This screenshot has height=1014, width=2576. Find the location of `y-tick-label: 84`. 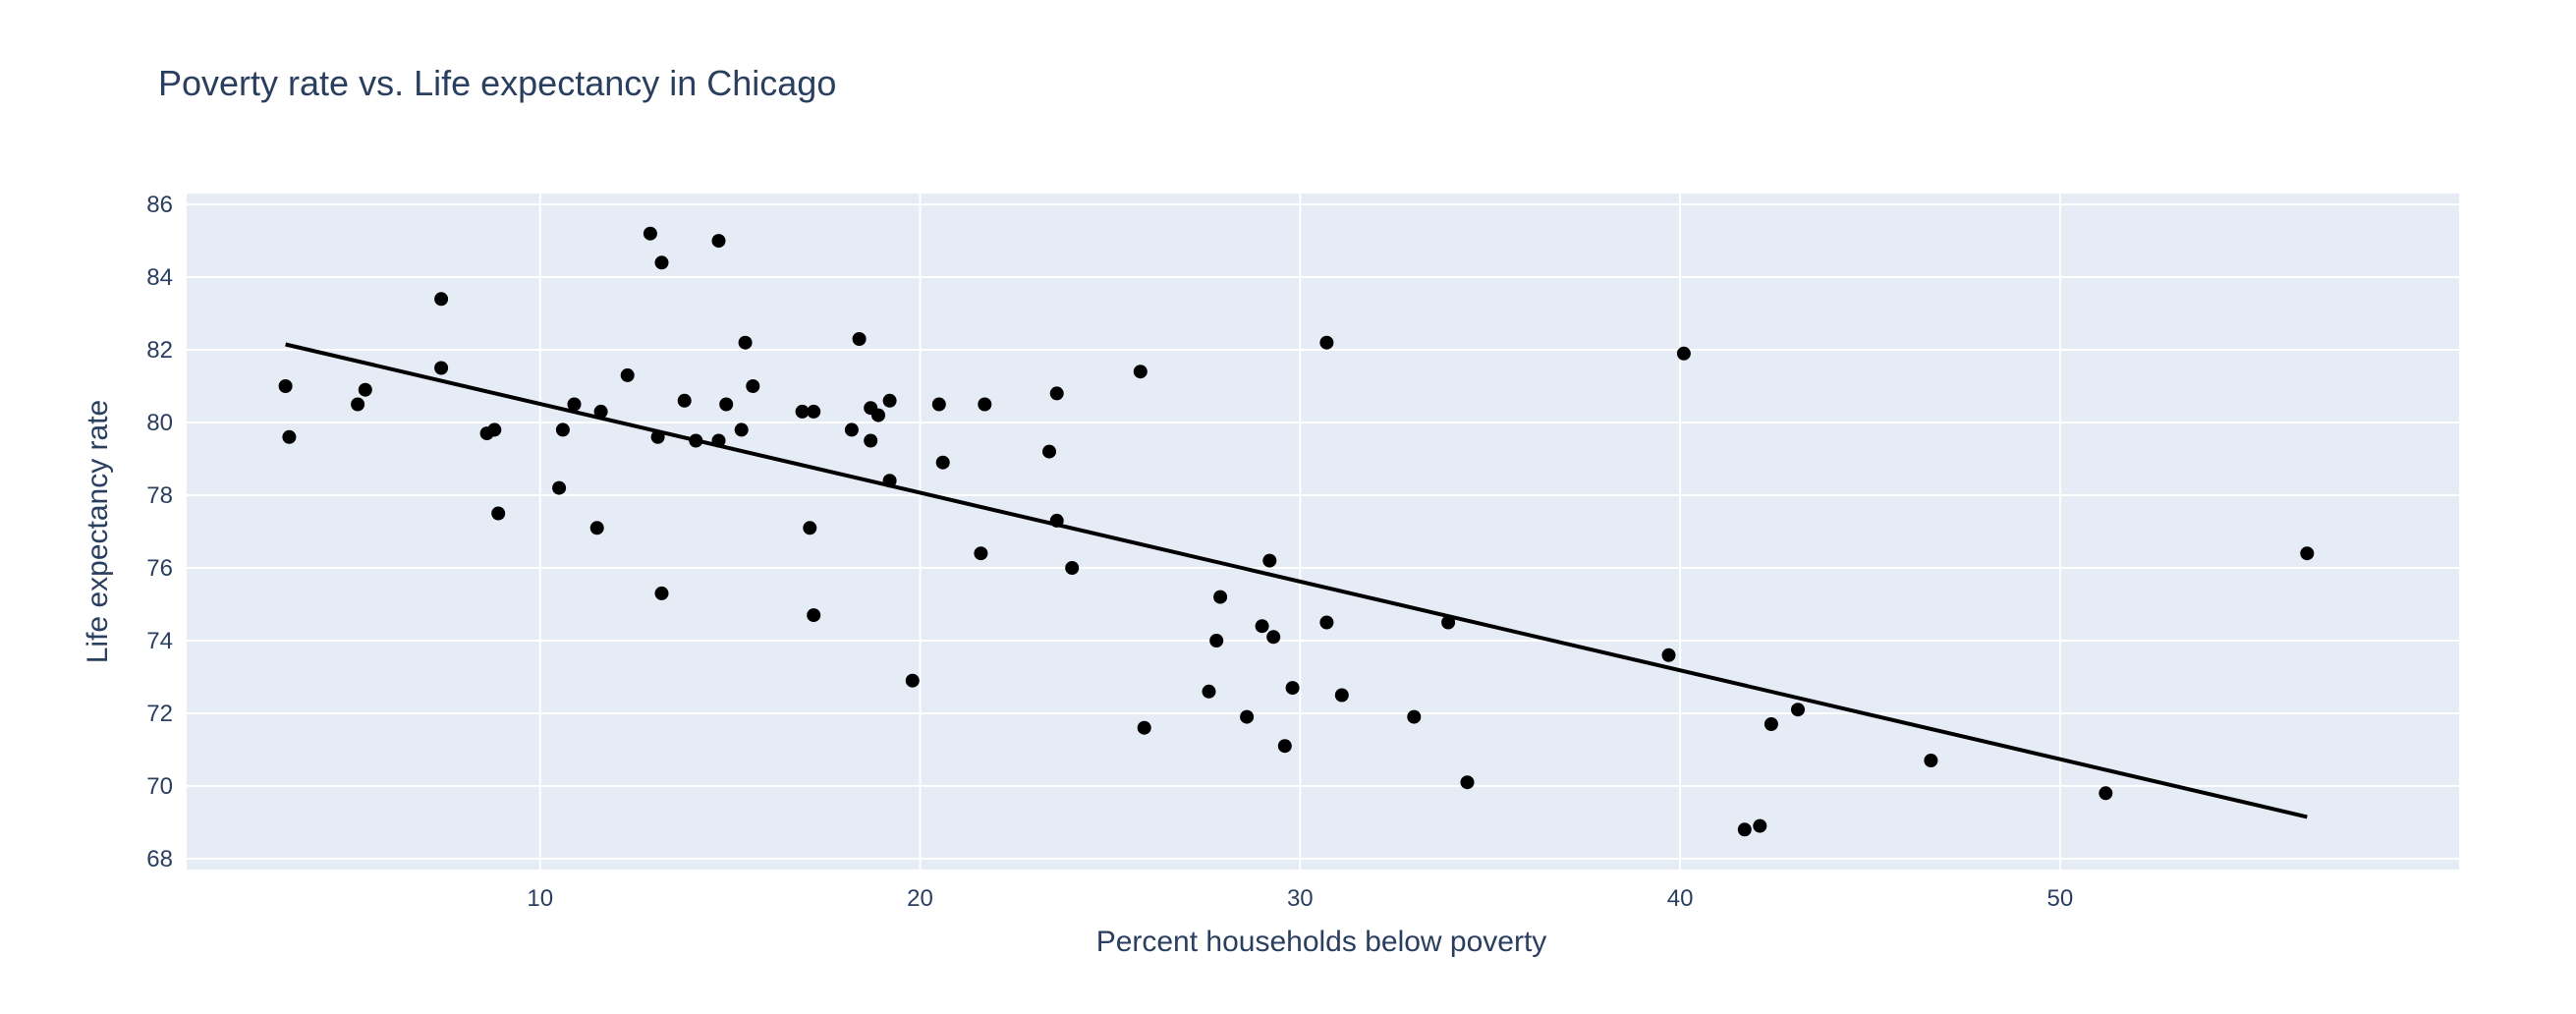

y-tick-label: 84 is located at coordinates (159, 277).